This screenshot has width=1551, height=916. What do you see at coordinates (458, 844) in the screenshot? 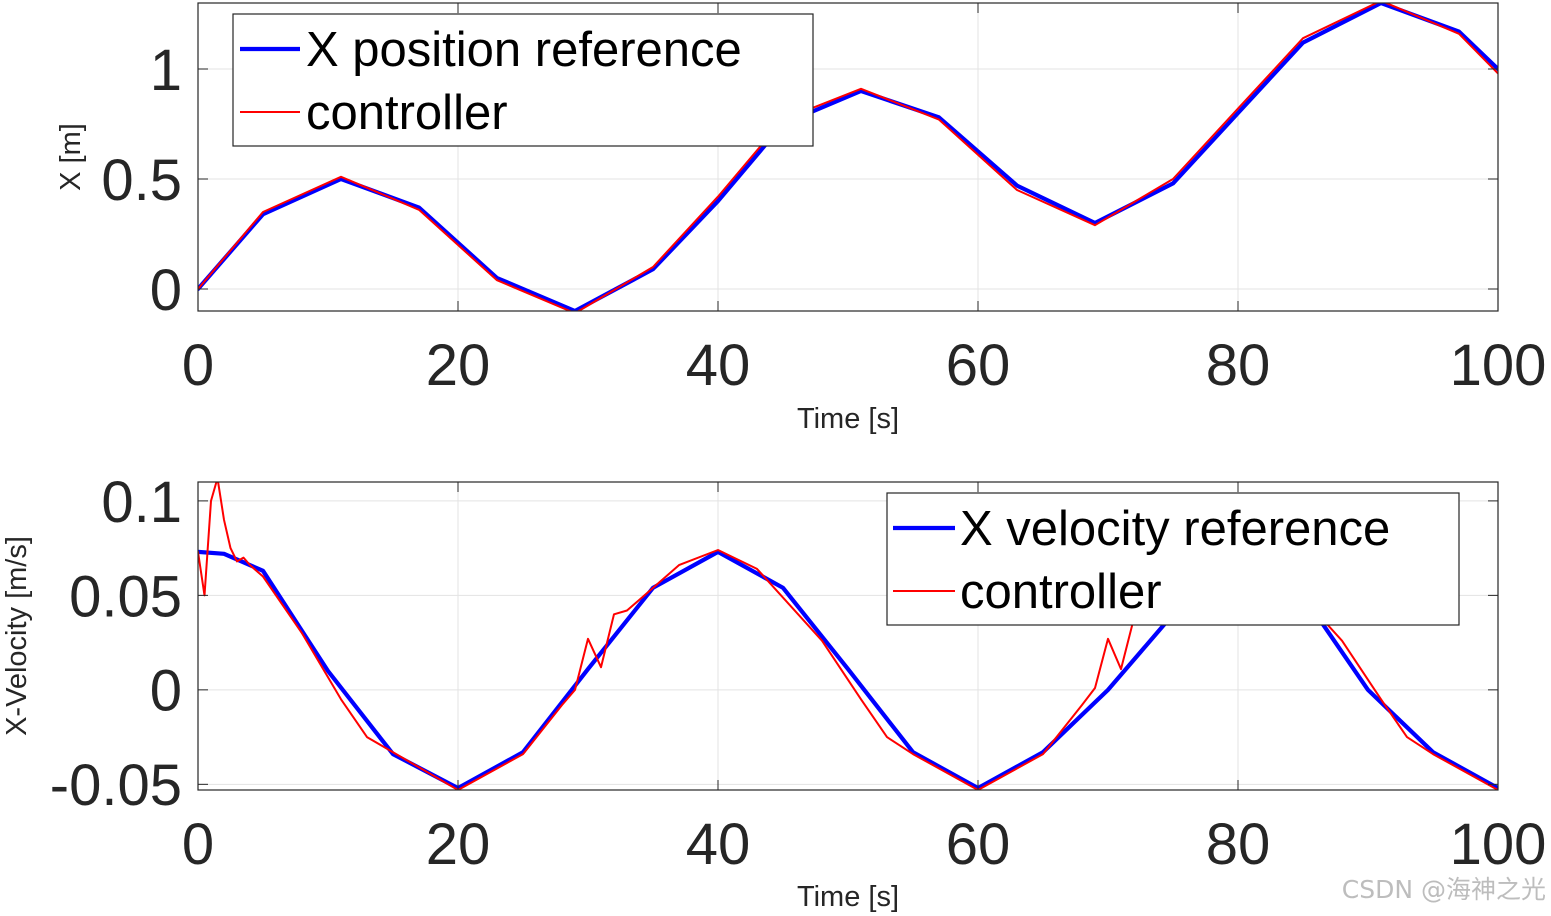
I see `chart1-xtick-label-1: 20` at bounding box center [458, 844].